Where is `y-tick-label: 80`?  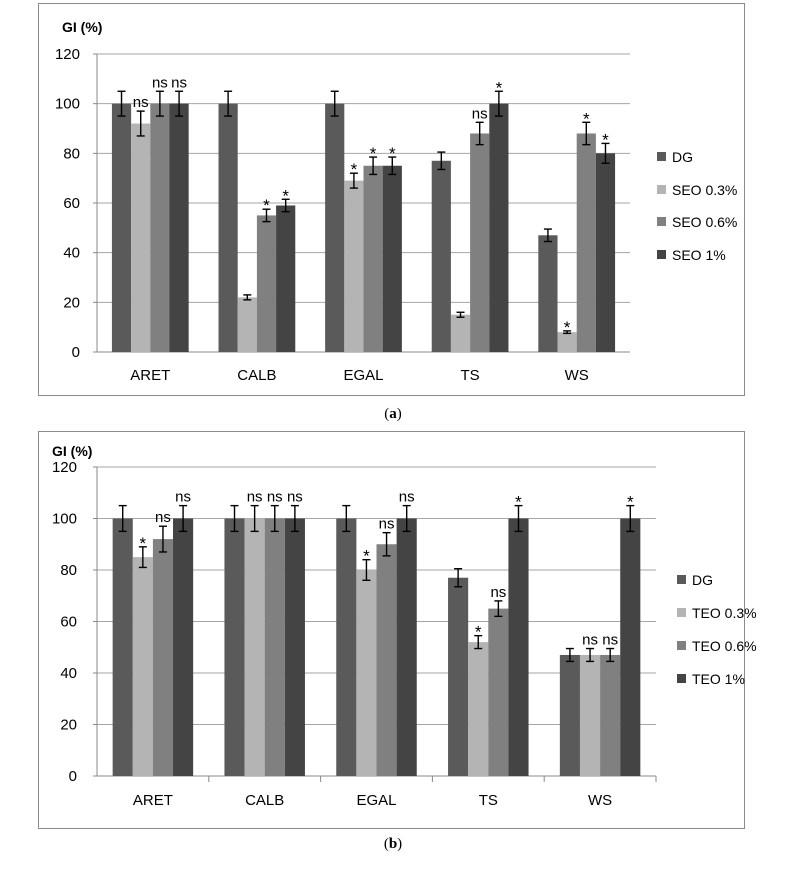
y-tick-label: 80 is located at coordinates (71, 153).